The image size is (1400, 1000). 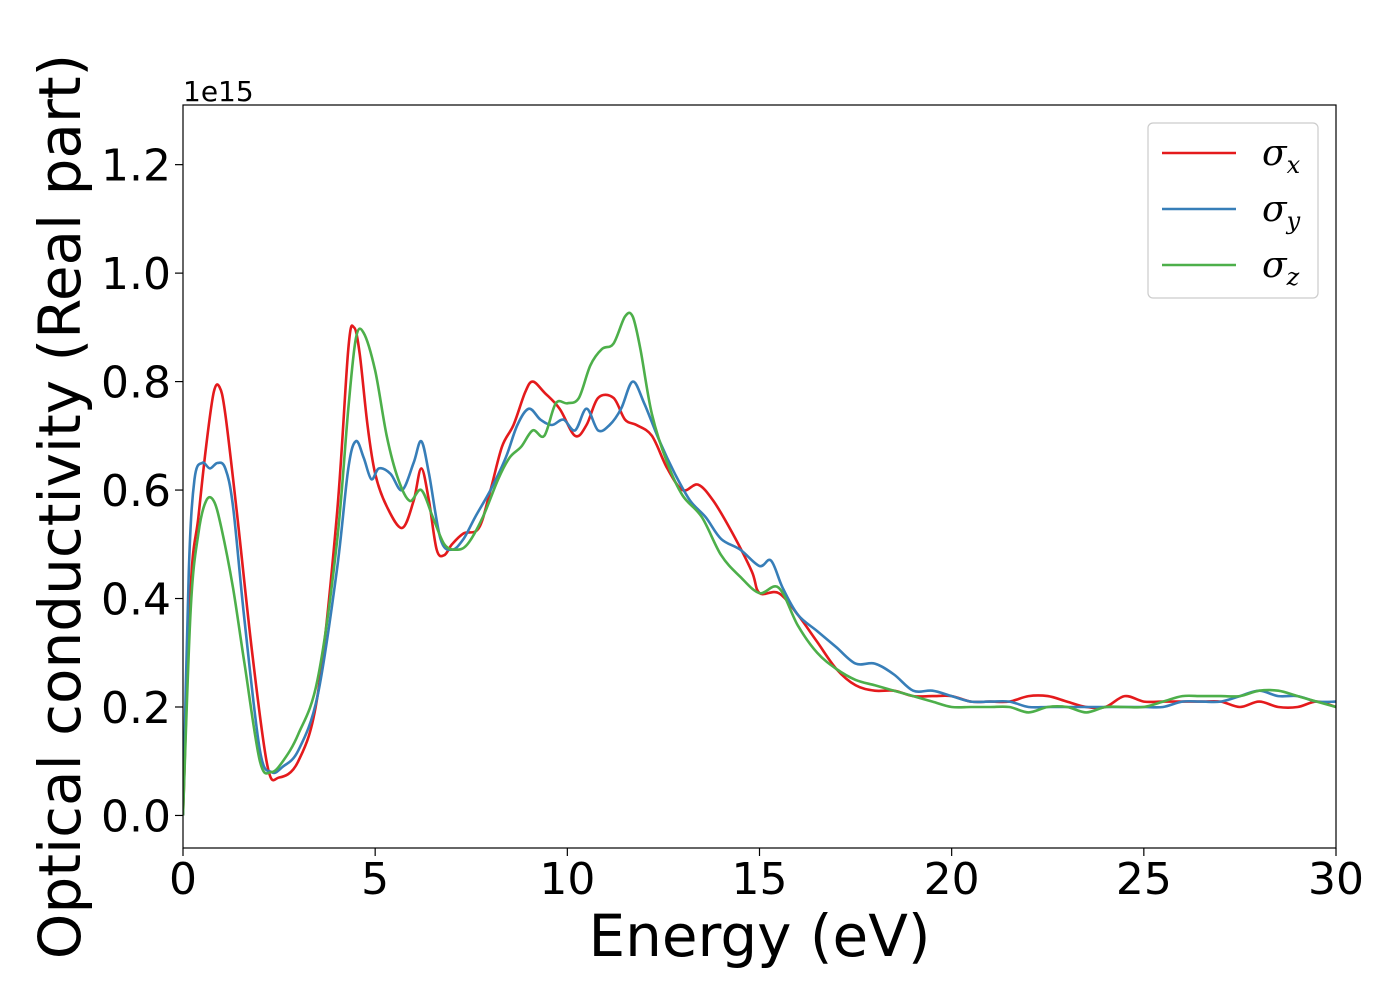 I want to click on y-axis: 0.0 0.2 0.4 0.6 0.8 1.0 1.2, so click(x=142, y=491).